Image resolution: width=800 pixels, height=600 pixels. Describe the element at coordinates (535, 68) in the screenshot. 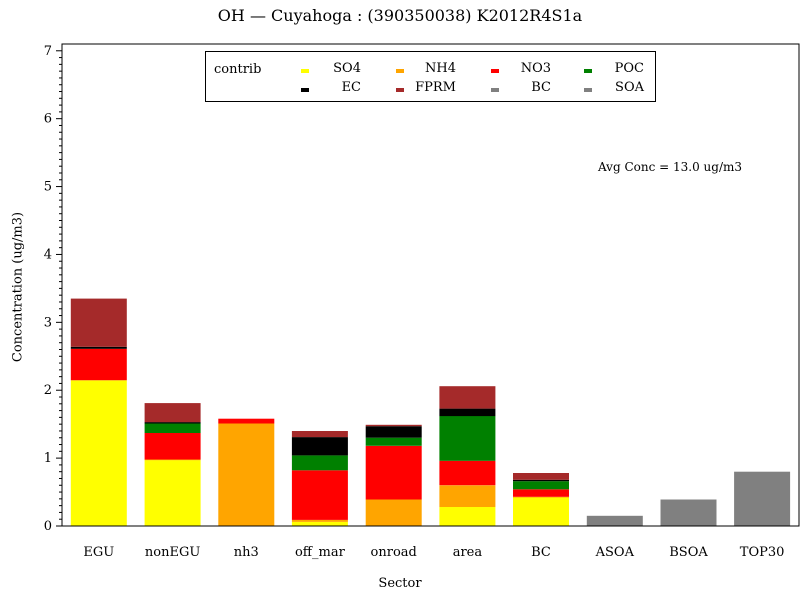

I see `legend-label: NO3` at that location.